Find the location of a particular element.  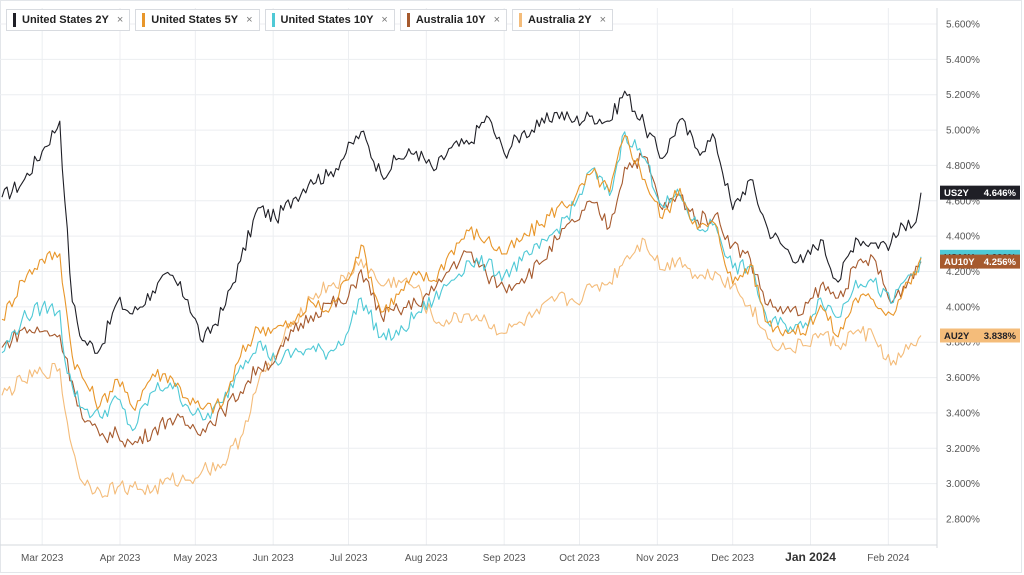

legend-item-4: Australia 2Y × is located at coordinates (563, 20).